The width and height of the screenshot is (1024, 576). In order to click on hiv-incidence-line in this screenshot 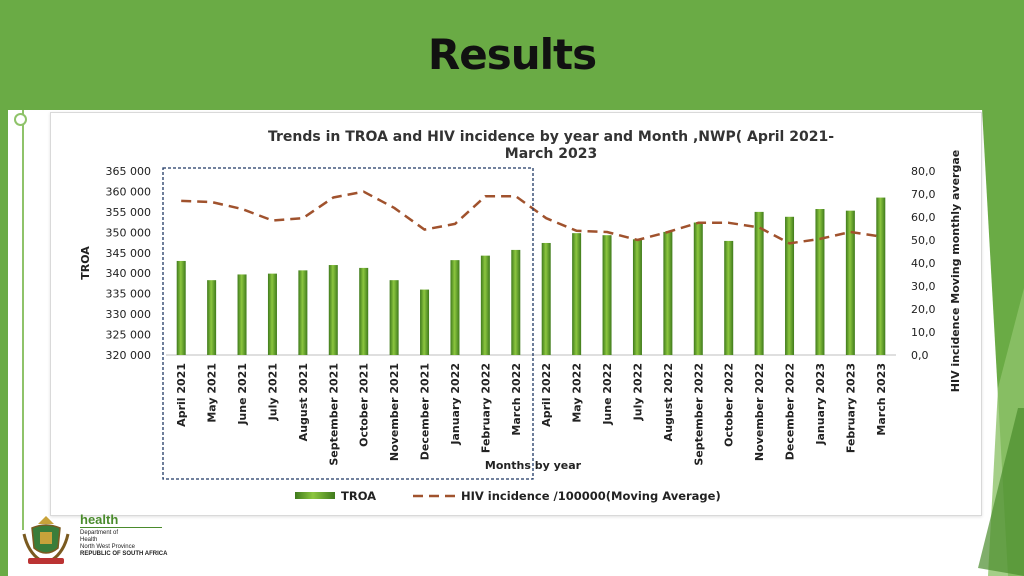, I will do `click(531, 217)`.